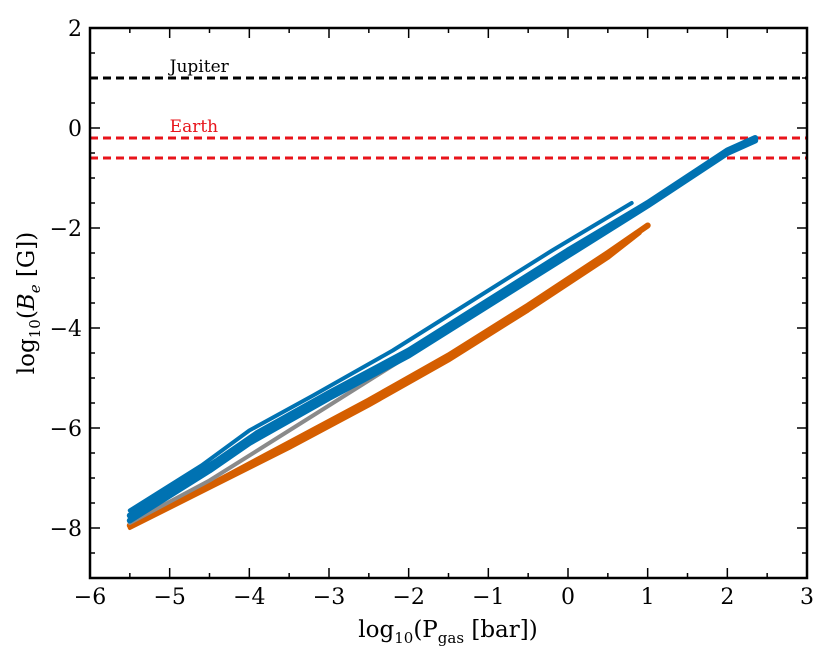 The height and width of the screenshot is (664, 830). What do you see at coordinates (169, 597) in the screenshot?
I see `x-tick-label: −5` at bounding box center [169, 597].